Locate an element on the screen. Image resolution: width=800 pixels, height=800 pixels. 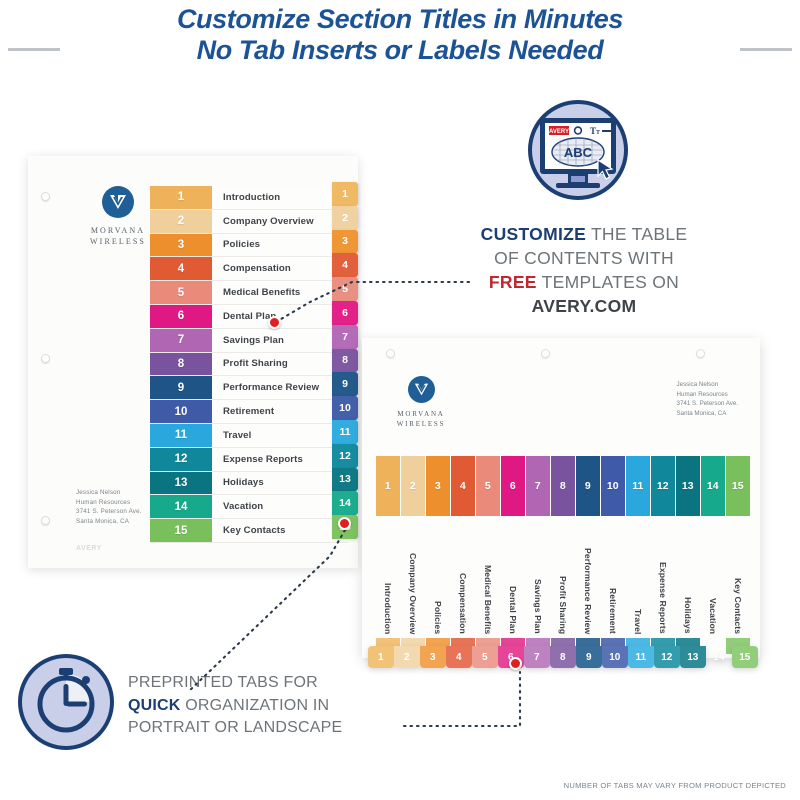
landscape-tab-column: 3 Policies is located at coordinates (438, 555).